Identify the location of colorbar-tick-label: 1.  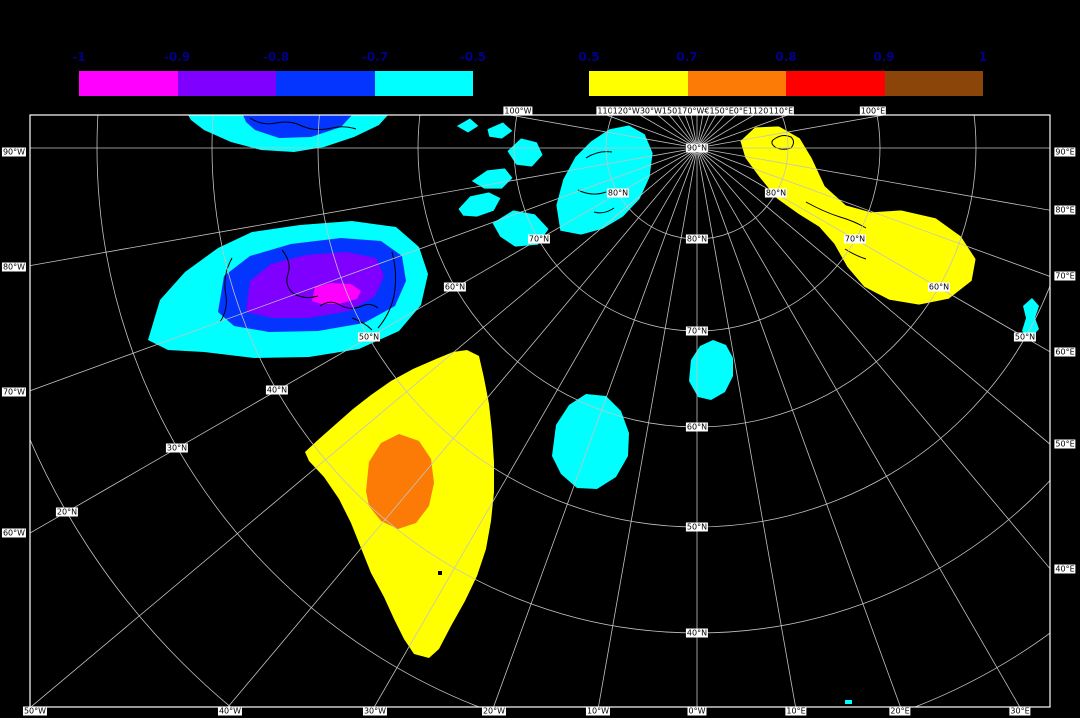
(983, 57).